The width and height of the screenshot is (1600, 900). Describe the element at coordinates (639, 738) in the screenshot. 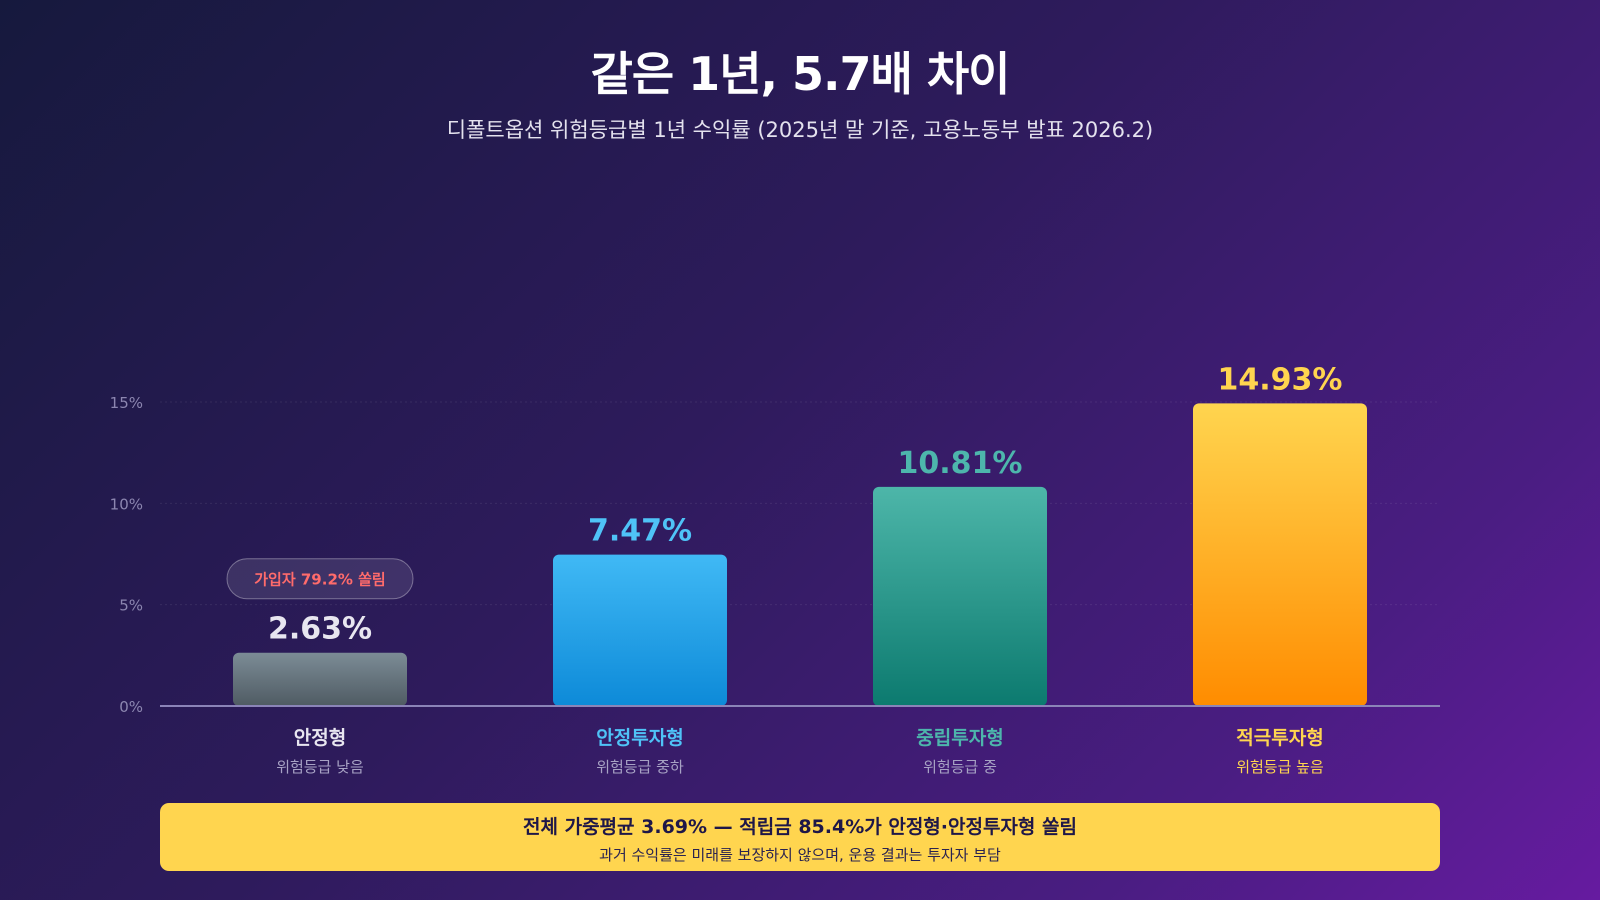

I see `x-category-label: 안정투자형` at that location.